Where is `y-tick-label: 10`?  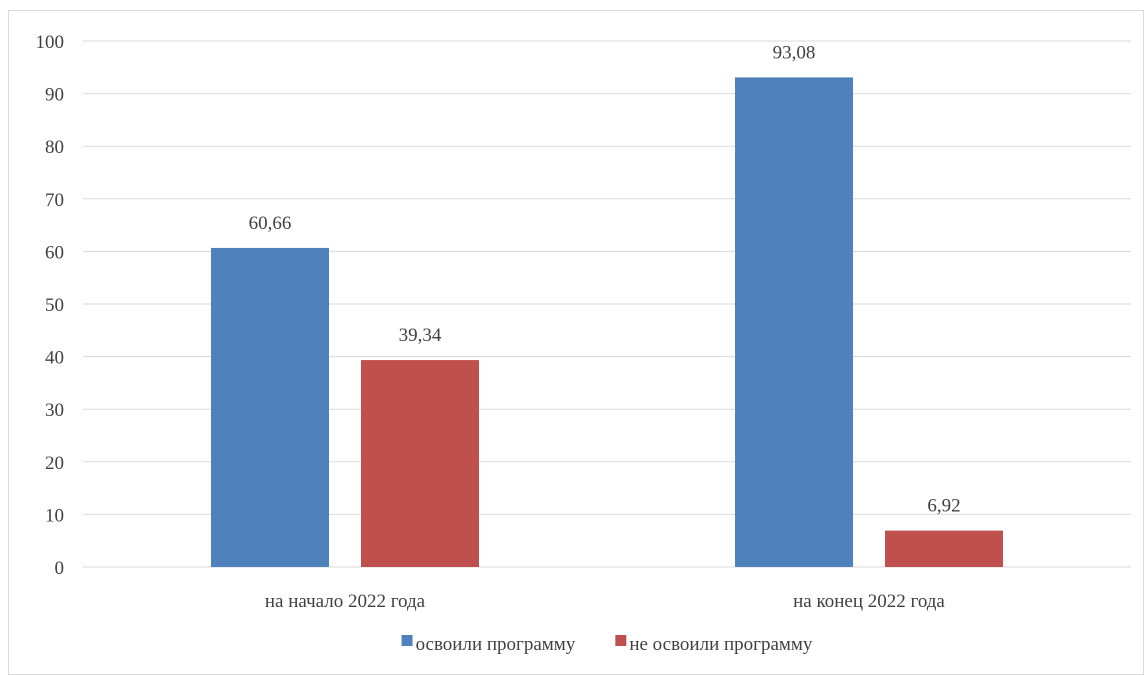
y-tick-label: 10 is located at coordinates (54, 515).